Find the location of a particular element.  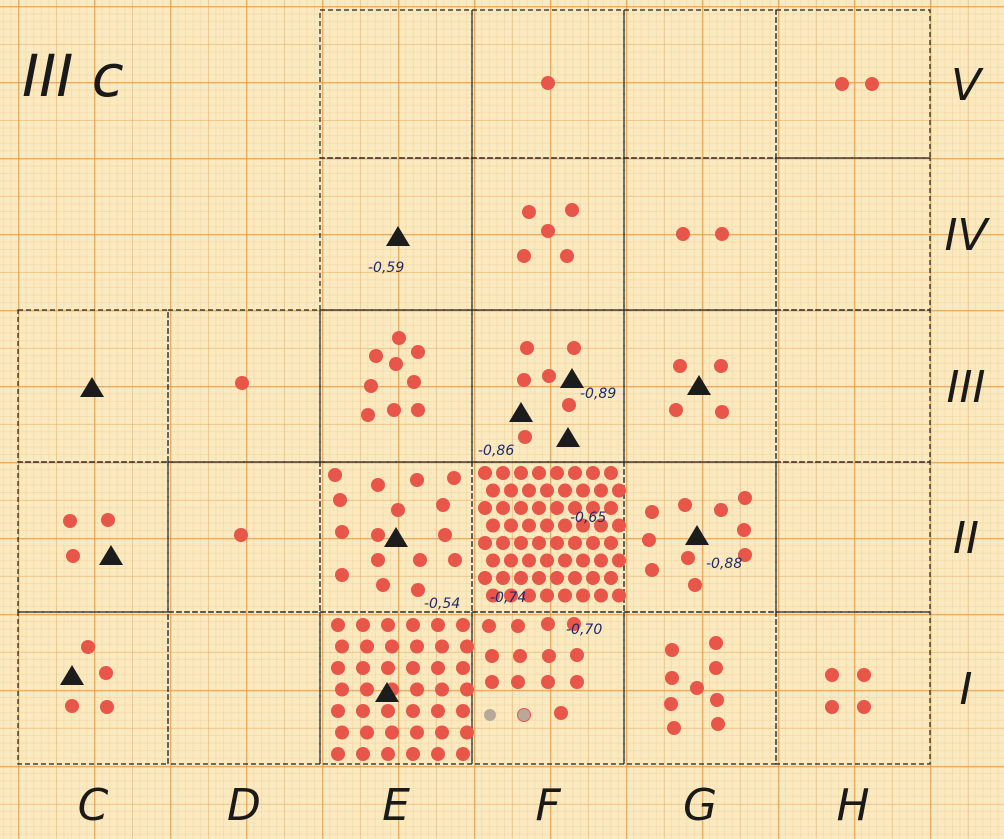

annotation: -0,70 is located at coordinates (584, 630).